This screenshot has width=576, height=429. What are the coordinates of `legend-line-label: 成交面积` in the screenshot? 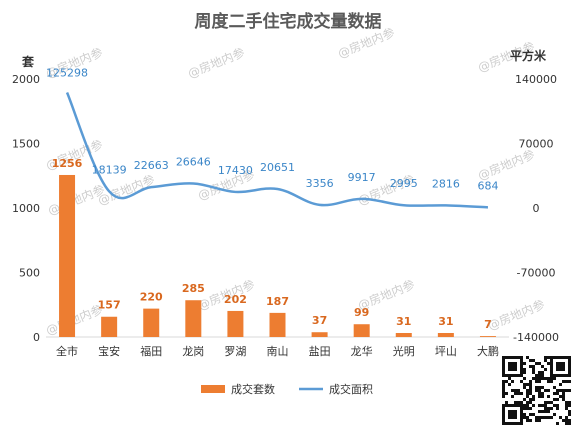 It's located at (351, 389).